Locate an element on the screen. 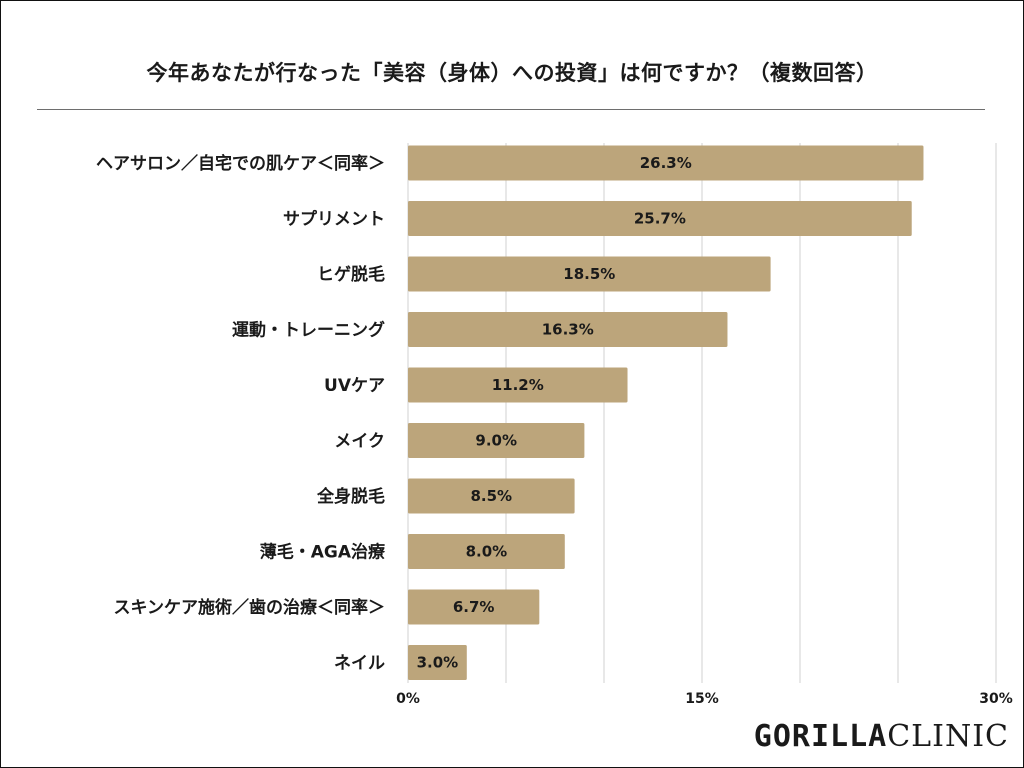 The width and height of the screenshot is (1024, 768). bar-value-label-0: 26.3% is located at coordinates (666, 163).